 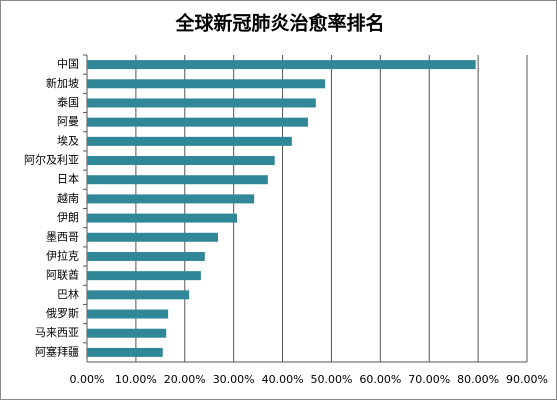 I want to click on x-tick-label: 30.00%, so click(x=234, y=379).